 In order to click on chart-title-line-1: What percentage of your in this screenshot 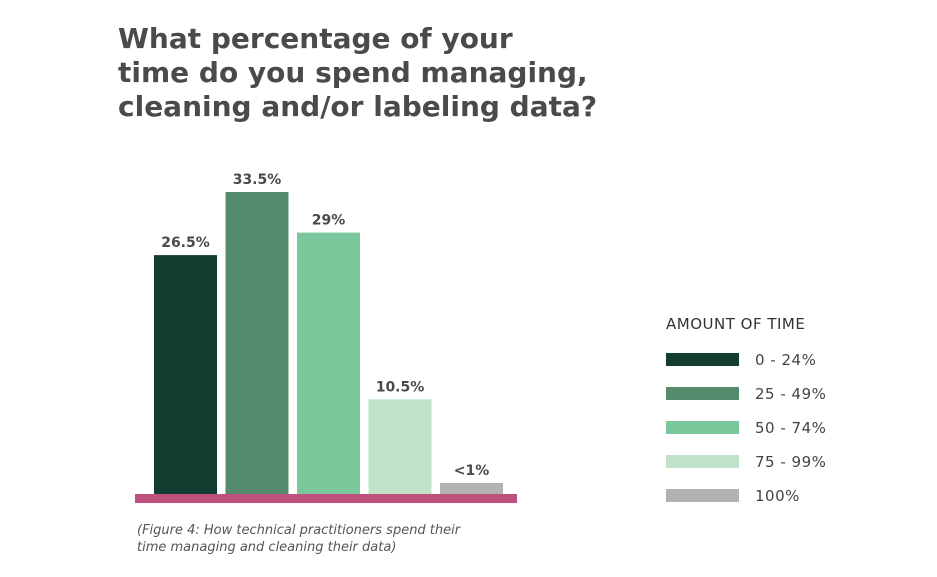, I will do `click(315, 38)`.